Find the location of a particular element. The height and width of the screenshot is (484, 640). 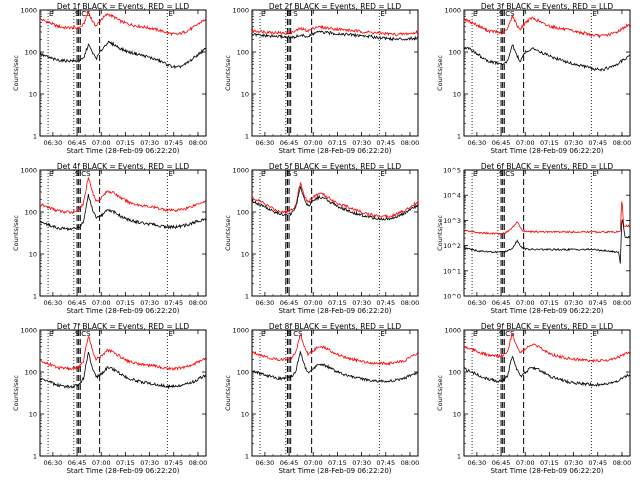

panel-1-ytick-label: 10 is located at coordinates (33, 95).